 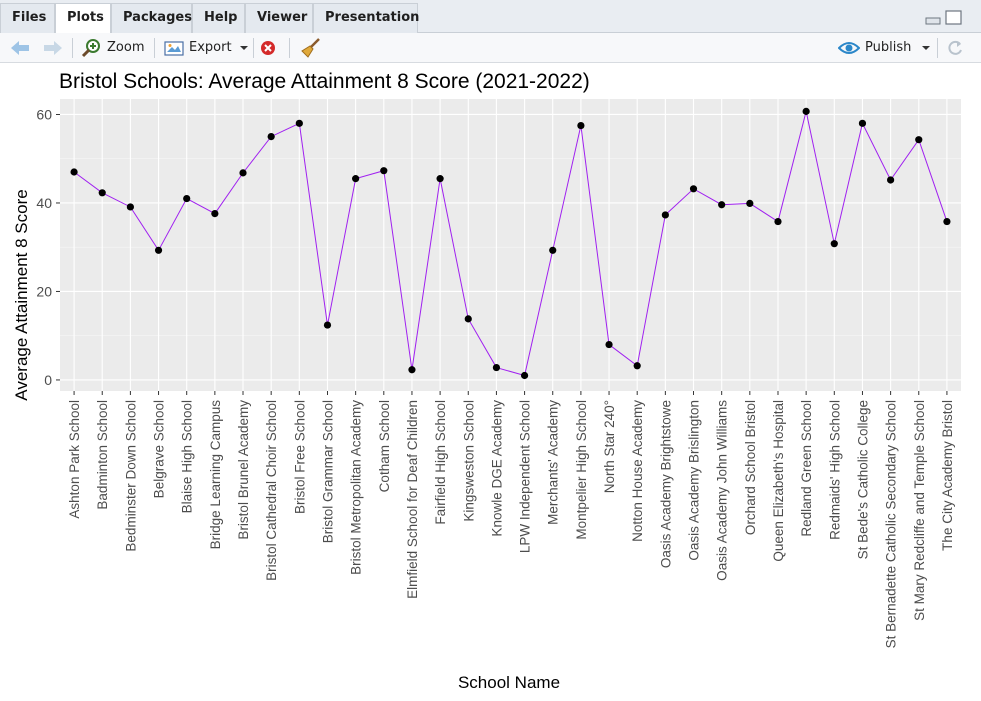 I want to click on broom-icon, so click(x=310, y=47).